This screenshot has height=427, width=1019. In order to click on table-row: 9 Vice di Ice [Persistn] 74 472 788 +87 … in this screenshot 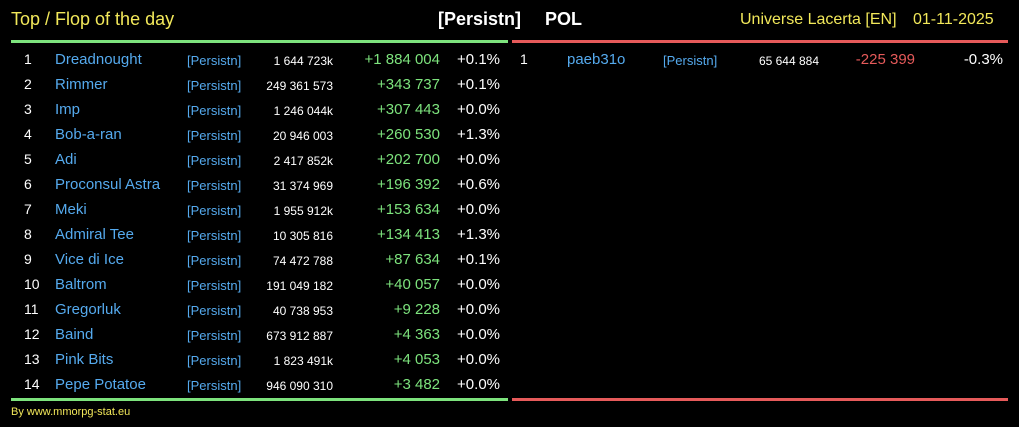, I will do `click(509, 259)`.